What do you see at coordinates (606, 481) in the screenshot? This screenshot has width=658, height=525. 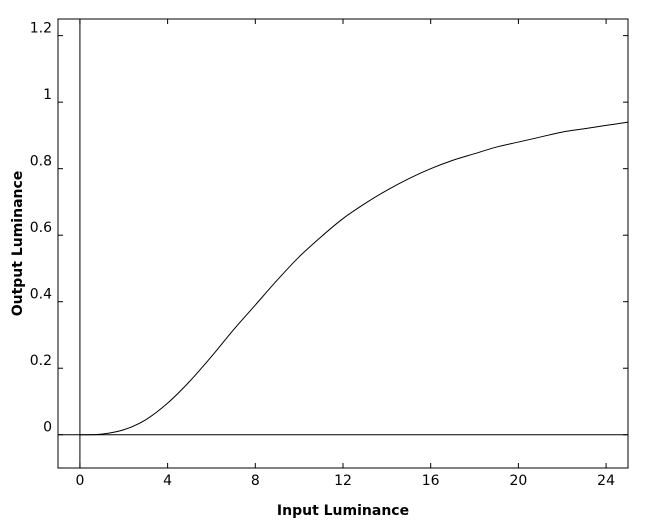 I see `x-tick-label: 24` at bounding box center [606, 481].